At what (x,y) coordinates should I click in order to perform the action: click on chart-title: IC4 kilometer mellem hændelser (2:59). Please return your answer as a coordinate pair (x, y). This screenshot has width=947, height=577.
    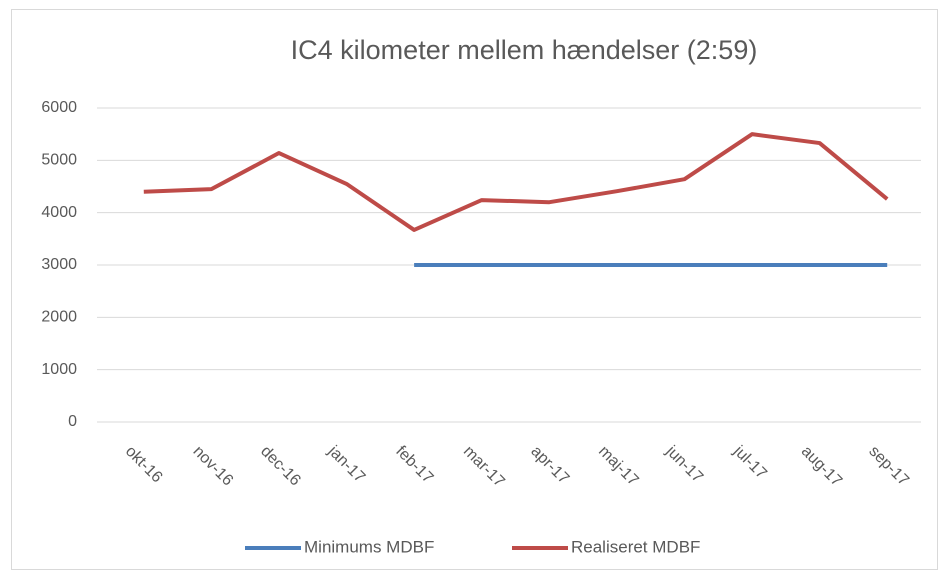
    Looking at the image, I should click on (524, 50).